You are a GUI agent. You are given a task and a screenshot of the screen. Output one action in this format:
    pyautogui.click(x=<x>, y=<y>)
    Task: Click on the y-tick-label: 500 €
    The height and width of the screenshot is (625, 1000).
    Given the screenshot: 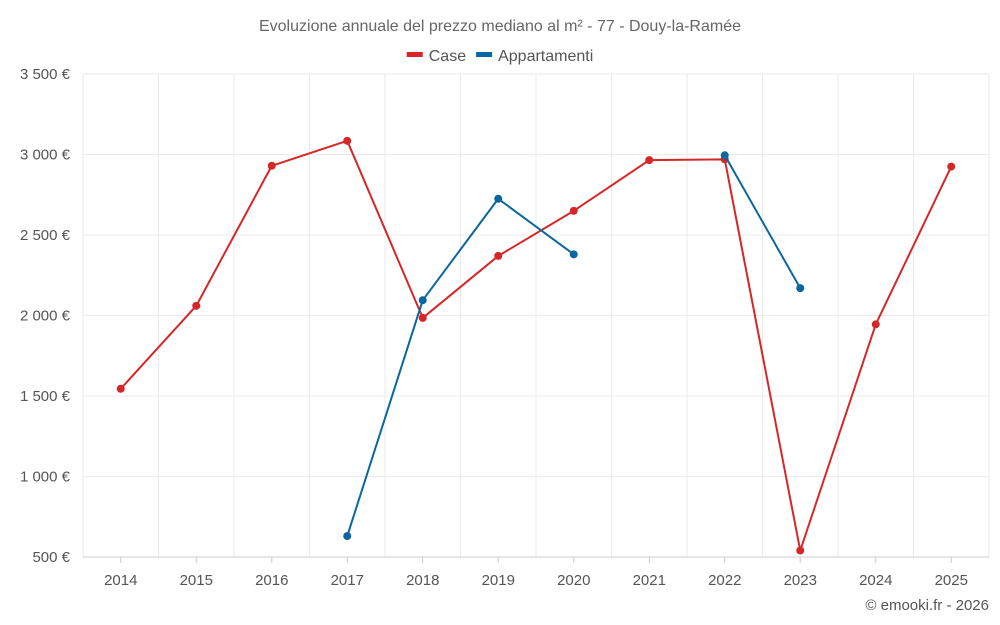 What is the action you would take?
    pyautogui.click(x=51, y=557)
    